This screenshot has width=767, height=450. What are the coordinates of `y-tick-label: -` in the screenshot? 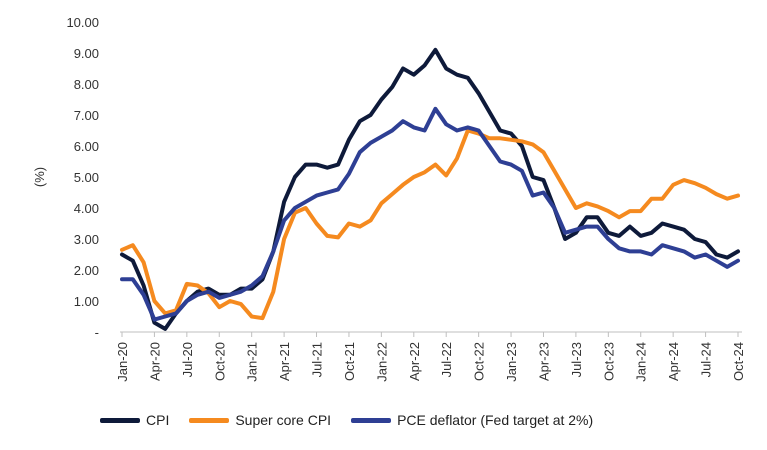 It's located at (97, 332).